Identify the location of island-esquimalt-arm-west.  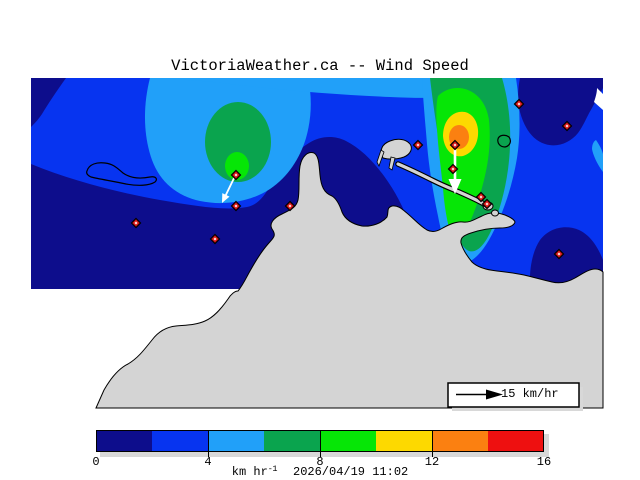
(380, 158).